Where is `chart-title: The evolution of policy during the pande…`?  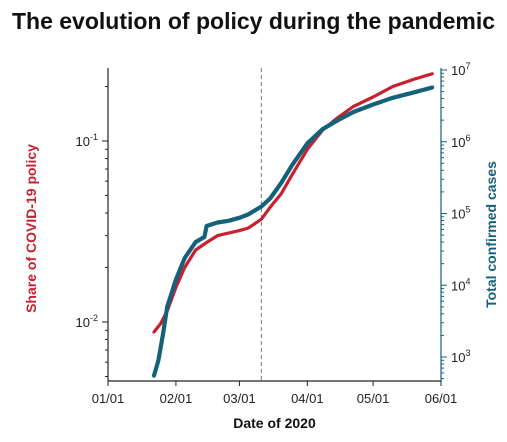
chart-title: The evolution of policy during the pande… is located at coordinates (253, 21).